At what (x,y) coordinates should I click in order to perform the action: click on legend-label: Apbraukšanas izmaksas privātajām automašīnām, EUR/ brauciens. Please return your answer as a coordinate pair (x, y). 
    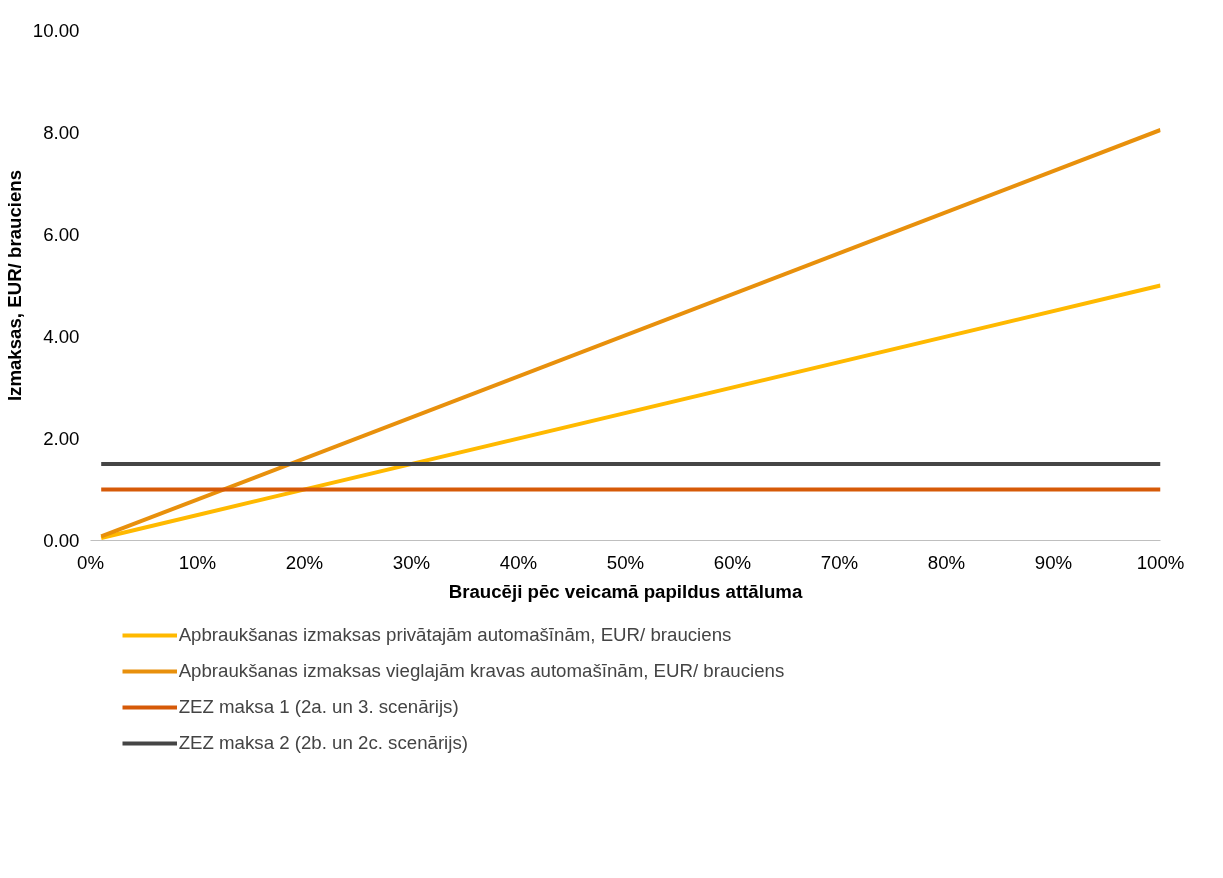
    Looking at the image, I should click on (455, 635).